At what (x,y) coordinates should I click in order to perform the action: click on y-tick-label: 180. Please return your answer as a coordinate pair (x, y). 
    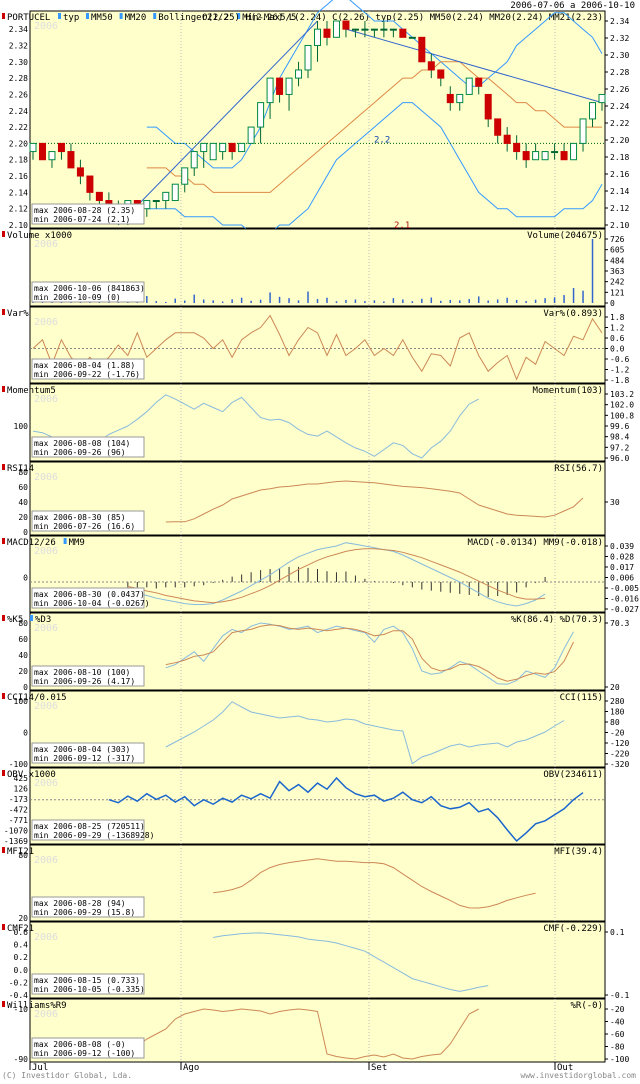
    Looking at the image, I should click on (617, 712).